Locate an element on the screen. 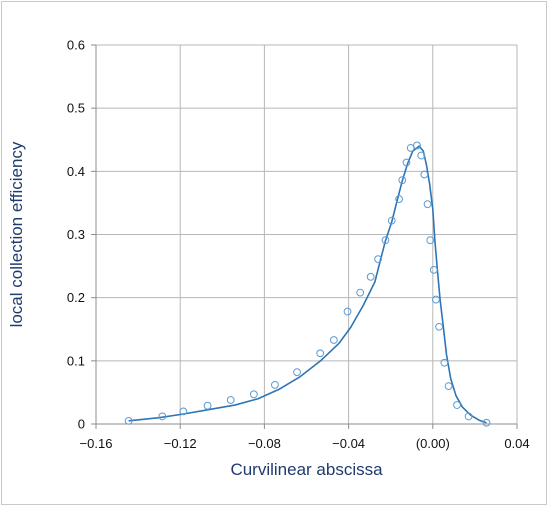 Image resolution: width=550 pixels, height=508 pixels. x-axis-title: Curvilinear abscissa is located at coordinates (306, 469).